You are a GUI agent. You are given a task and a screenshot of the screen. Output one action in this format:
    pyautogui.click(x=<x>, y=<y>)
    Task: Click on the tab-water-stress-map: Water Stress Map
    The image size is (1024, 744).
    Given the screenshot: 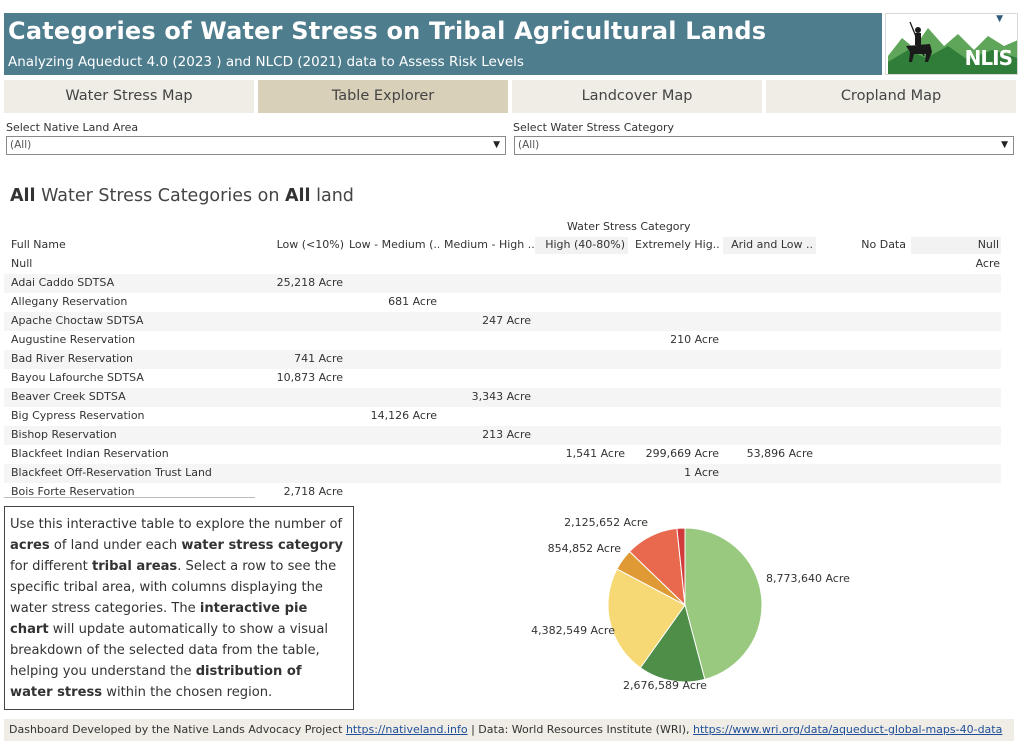 What is the action you would take?
    pyautogui.click(x=129, y=96)
    